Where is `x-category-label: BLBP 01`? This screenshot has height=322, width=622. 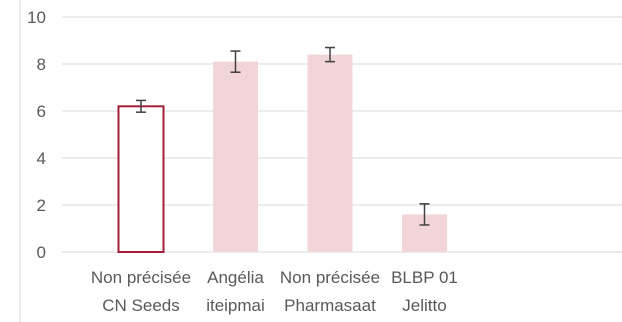
x-category-label: BLBP 01 is located at coordinates (424, 277).